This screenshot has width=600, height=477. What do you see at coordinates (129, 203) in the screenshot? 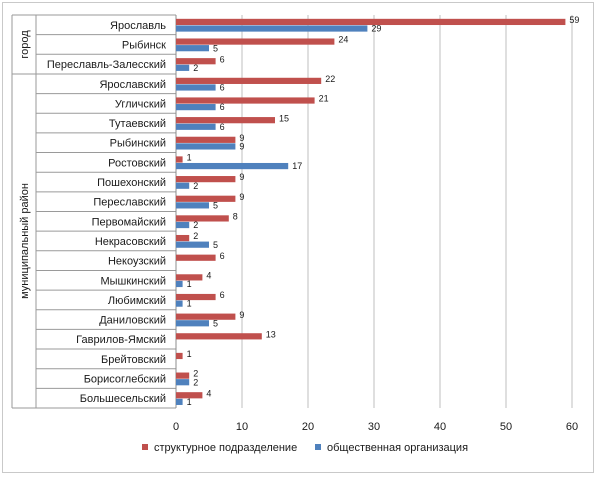
I see `category-label: Переславский` at bounding box center [129, 203].